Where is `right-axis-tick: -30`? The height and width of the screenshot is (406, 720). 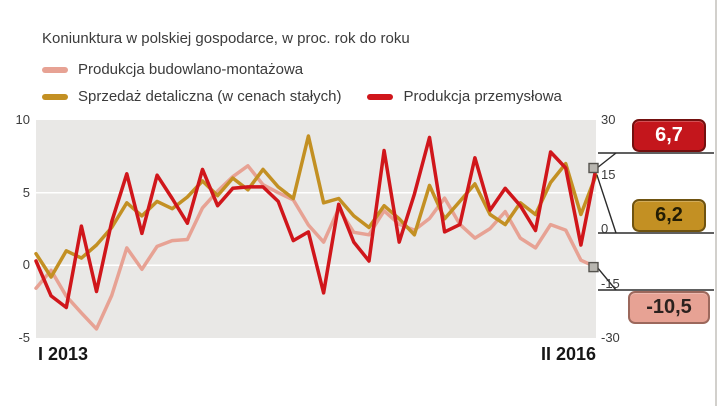
right-axis-tick: -30 is located at coordinates (610, 337).